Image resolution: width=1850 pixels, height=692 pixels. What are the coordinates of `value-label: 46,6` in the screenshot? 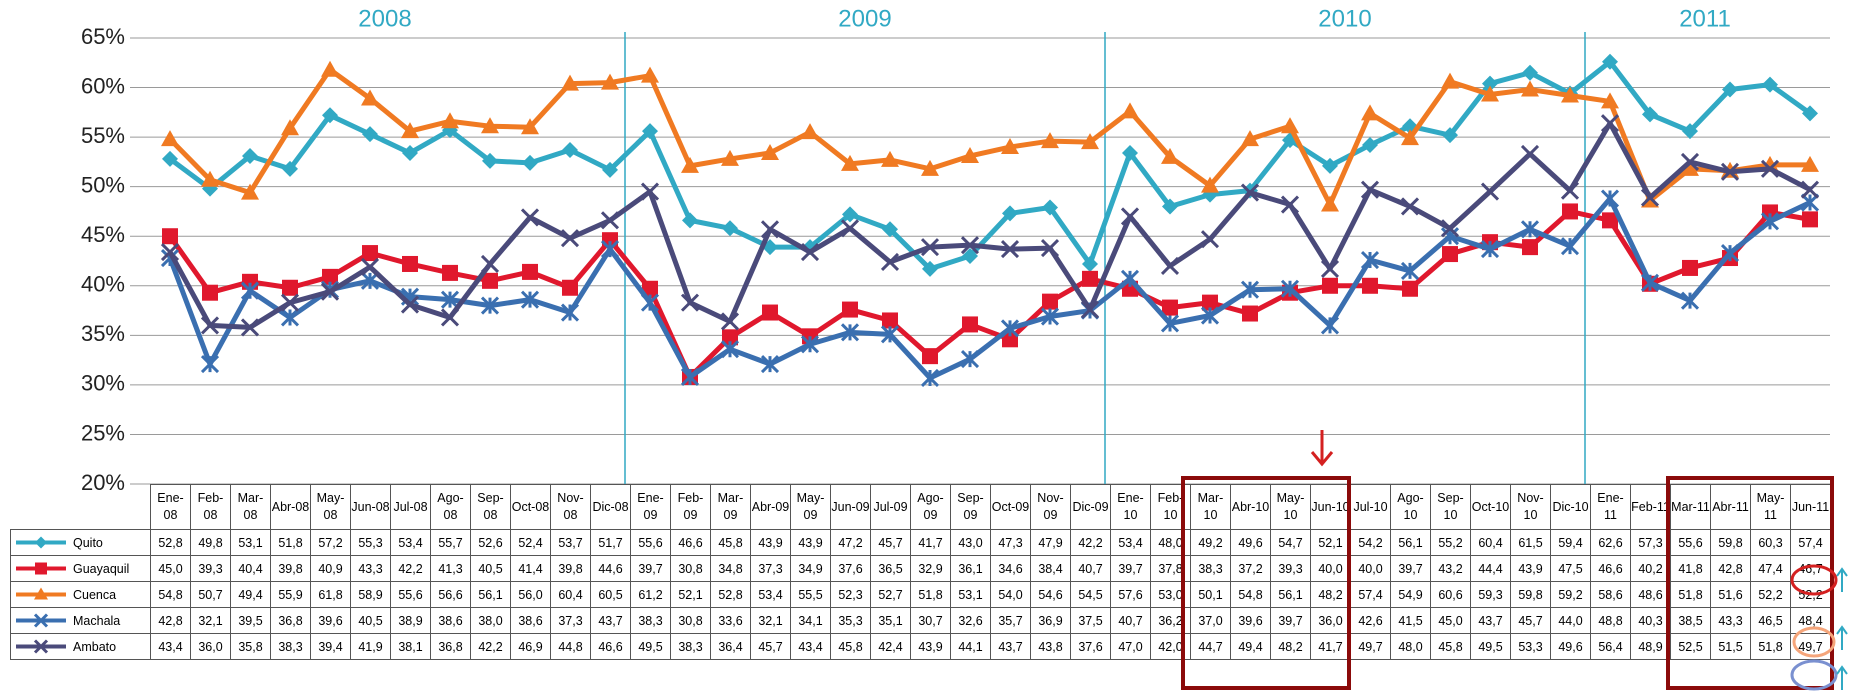 It's located at (1610, 568).